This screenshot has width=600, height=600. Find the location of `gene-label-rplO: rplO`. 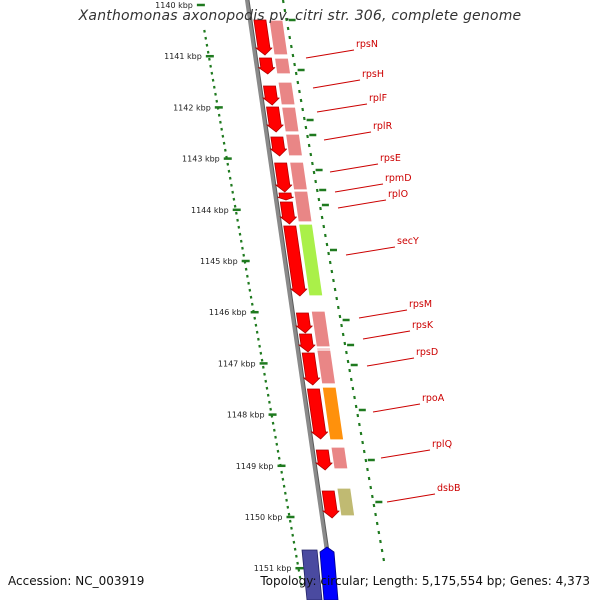

gene-label-rplO: rplO is located at coordinates (398, 194).